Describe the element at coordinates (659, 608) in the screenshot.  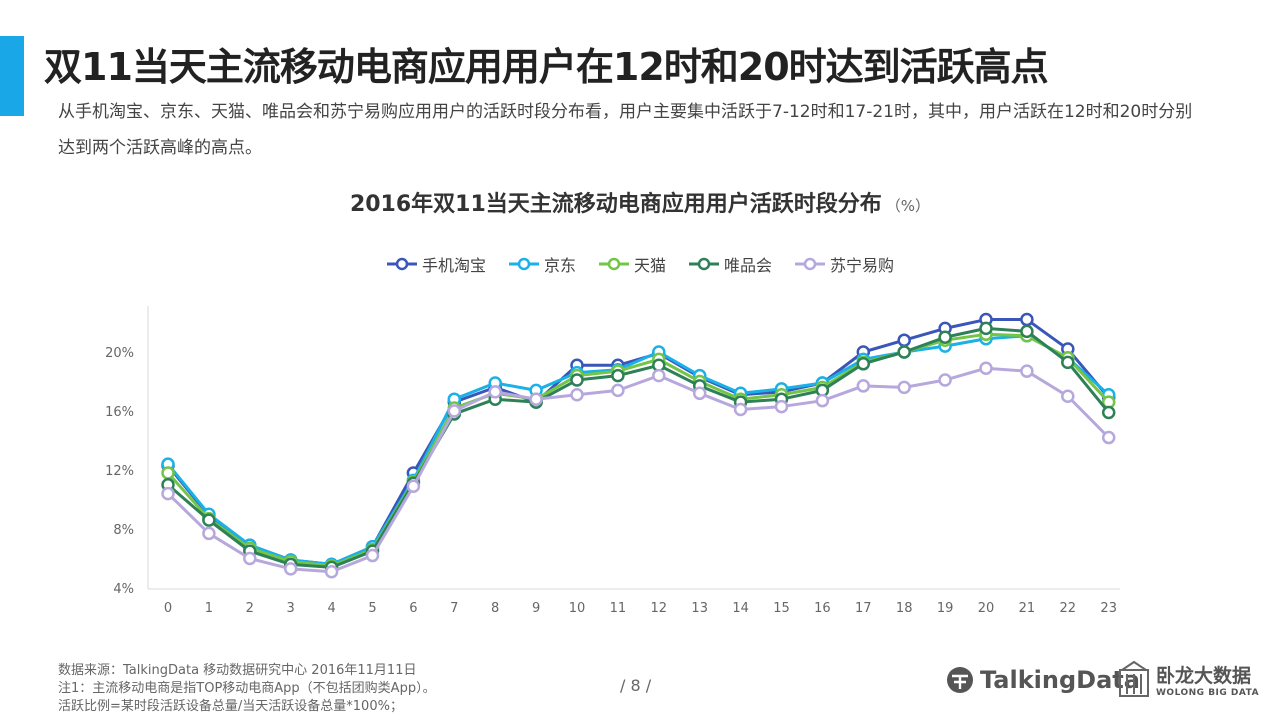
I see `x-tick-label: 12` at that location.